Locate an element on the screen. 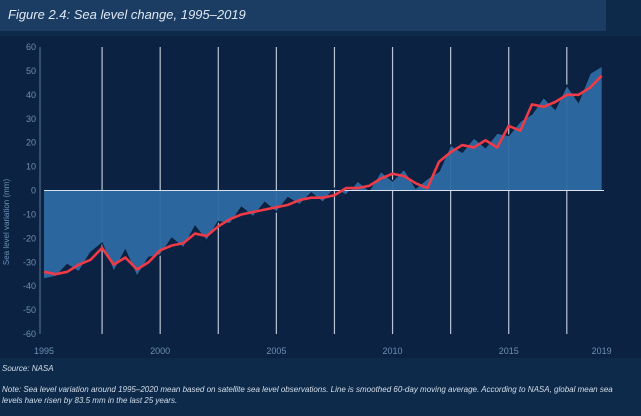 The height and width of the screenshot is (416, 641). y-tick-label-20: 20 is located at coordinates (31, 143).